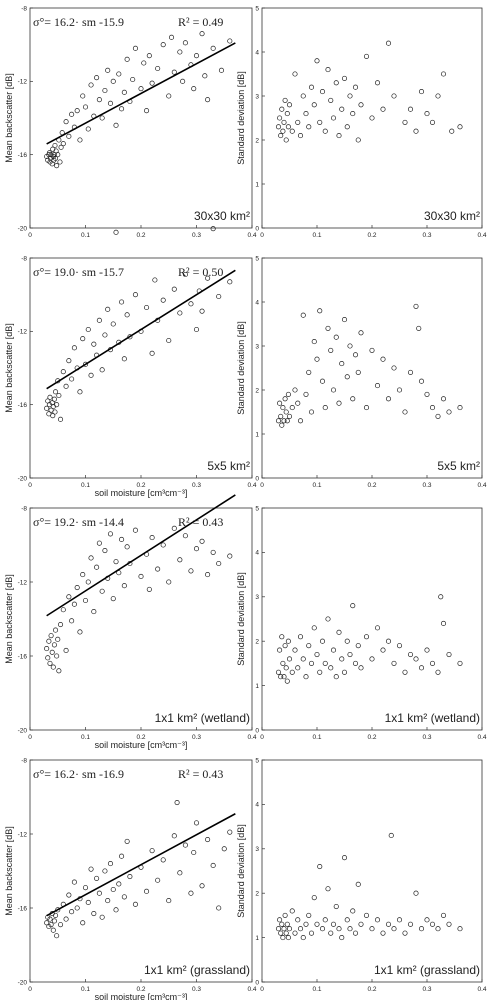  What do you see at coordinates (140, 989) in the screenshot?
I see `x-tick-label: 0.2` at bounding box center [140, 989].